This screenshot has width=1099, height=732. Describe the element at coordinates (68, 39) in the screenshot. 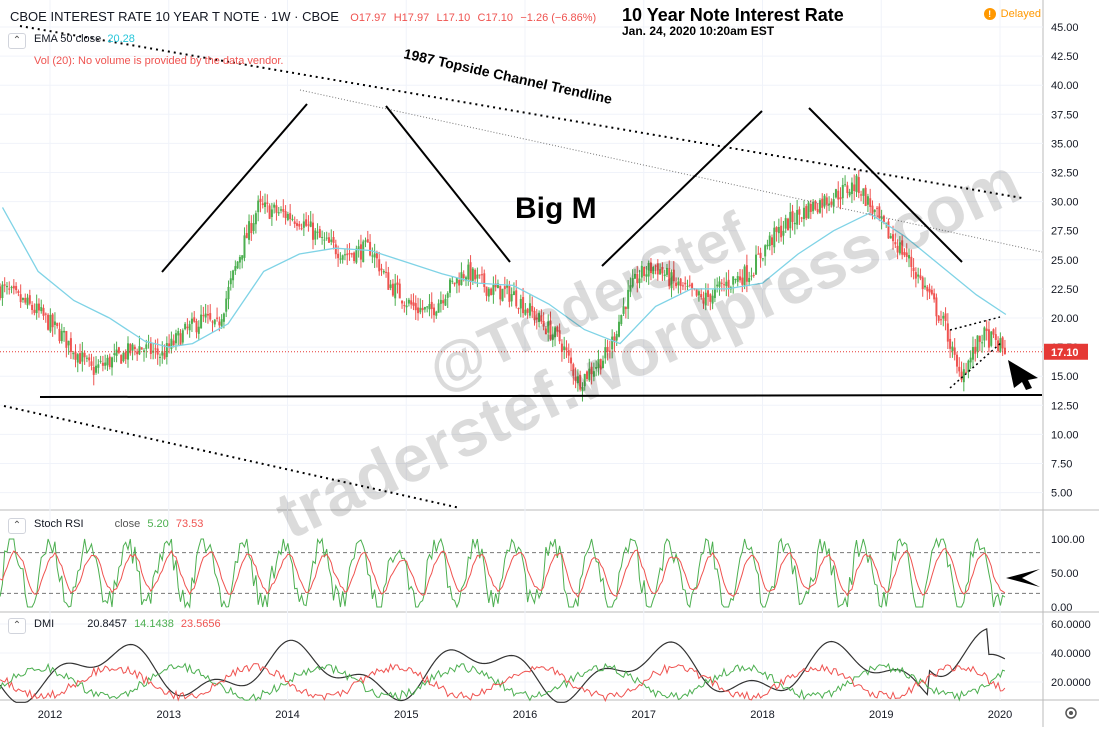

I see `ema-legend-name: EMA 50 close` at that location.